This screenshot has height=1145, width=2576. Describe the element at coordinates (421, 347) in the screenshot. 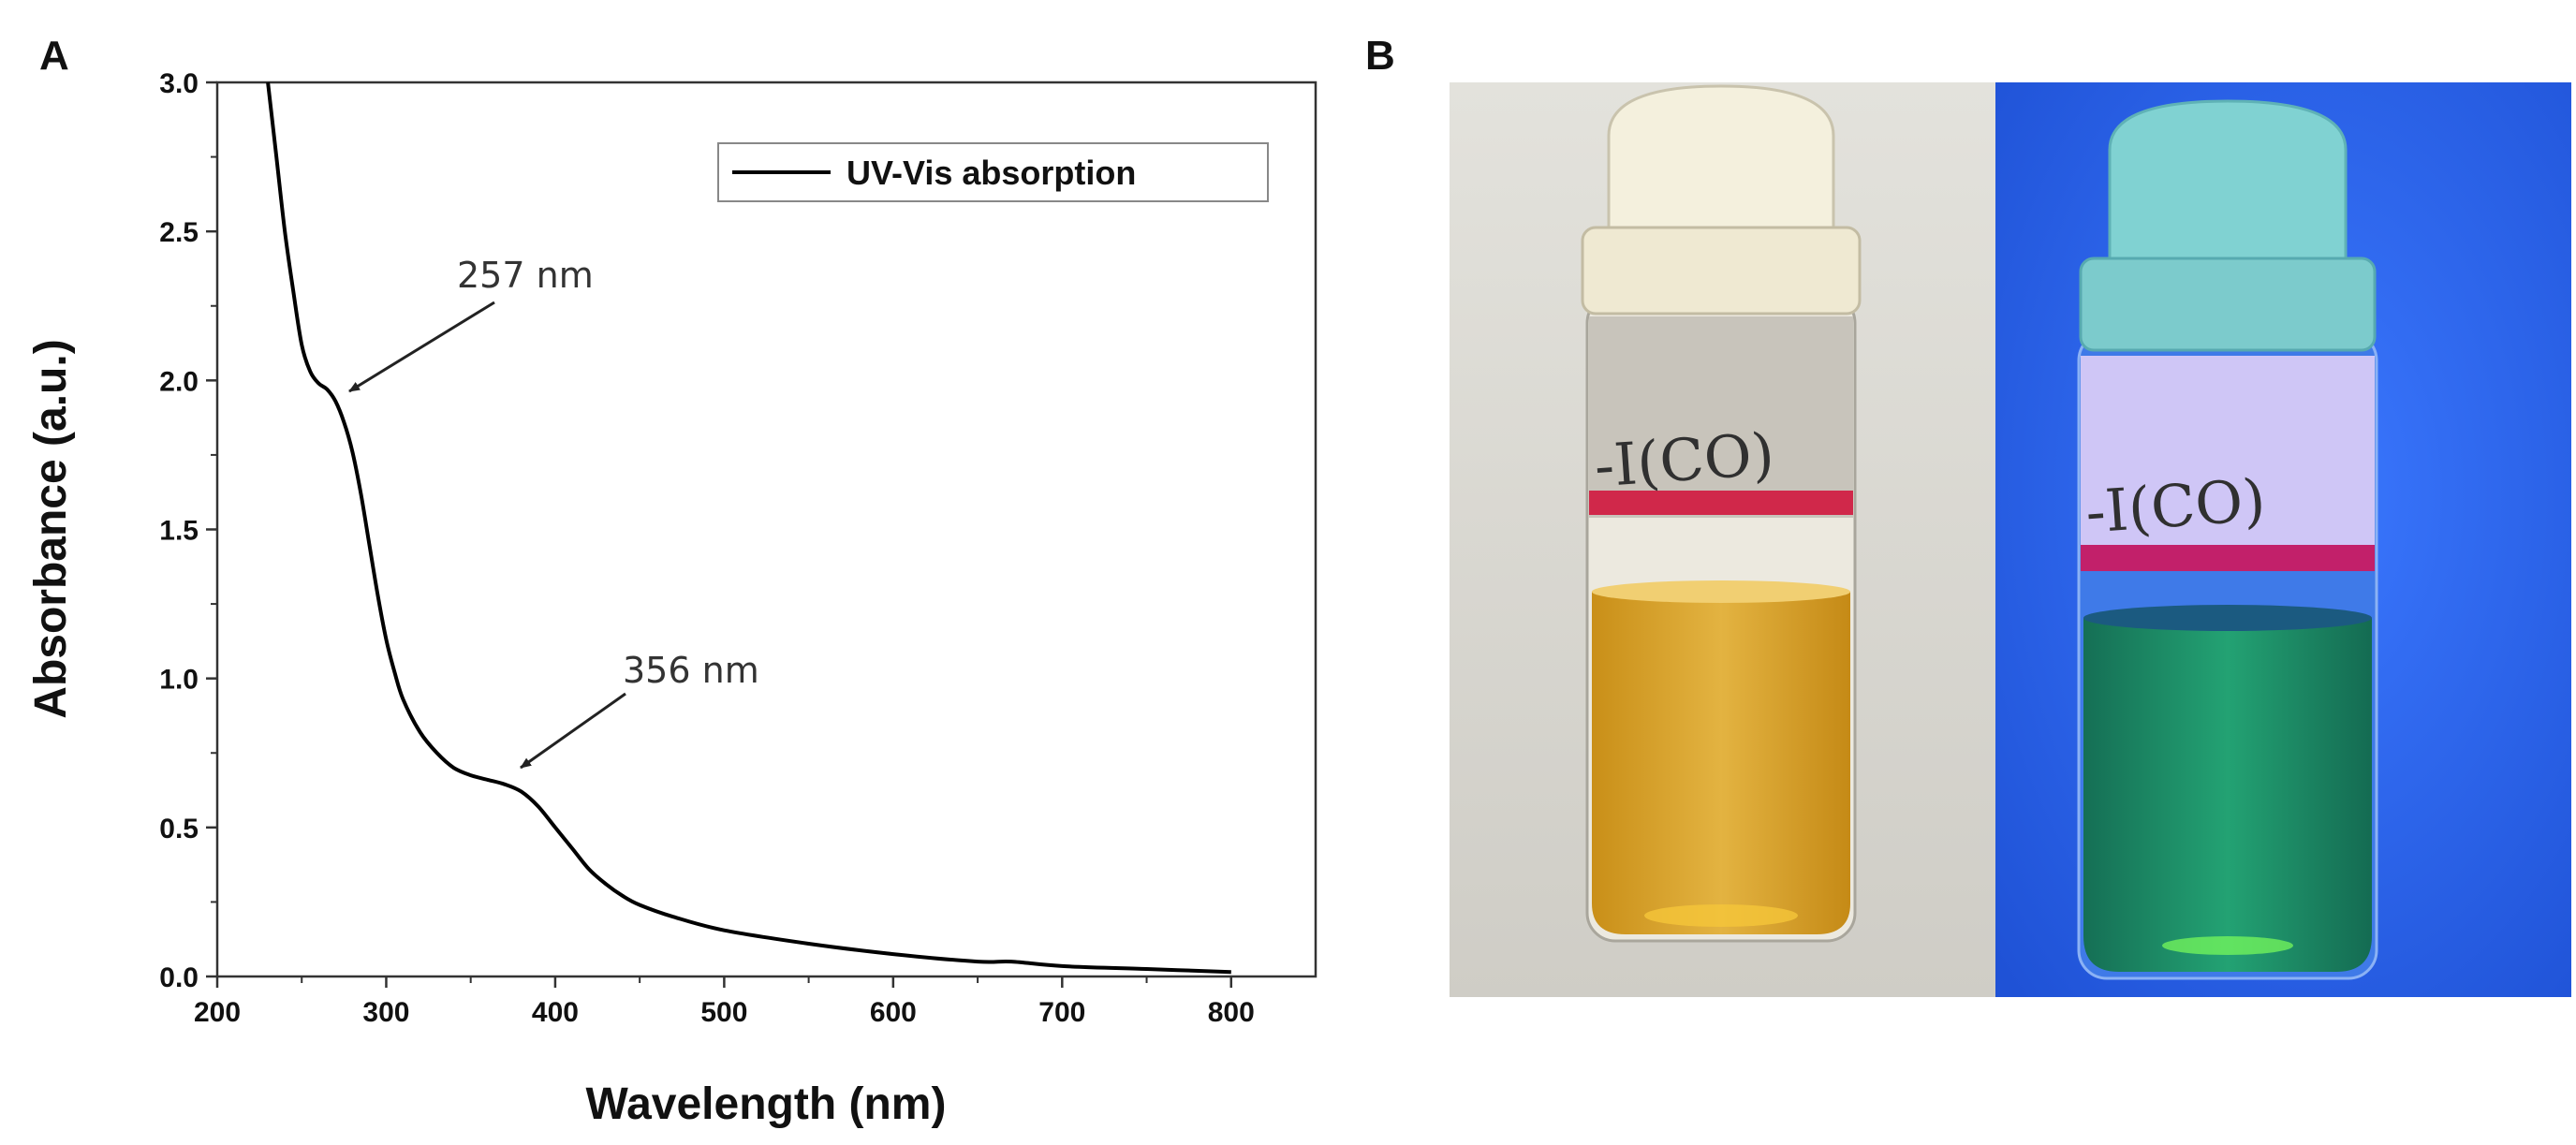

I see `annotation-257-arrow` at that location.